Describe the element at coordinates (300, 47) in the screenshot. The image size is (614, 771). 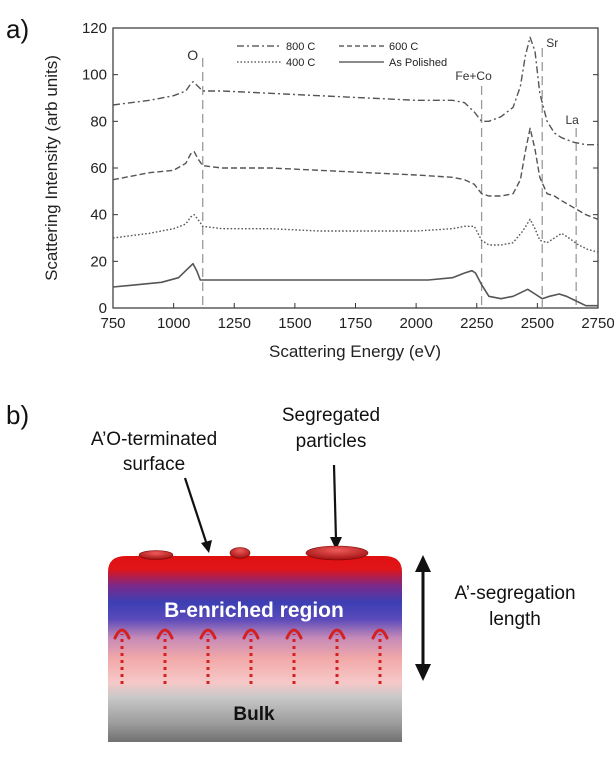
I see `legend-label-800c: 800 C` at that location.